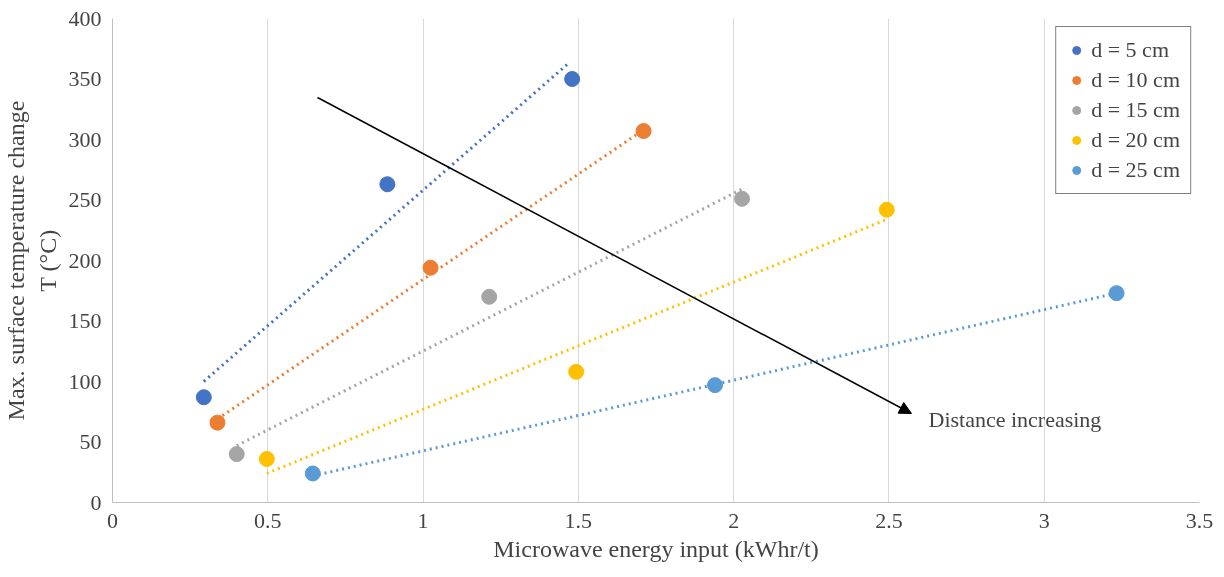 The image size is (1224, 577). I want to click on x-tick-label: 1.5, so click(578, 520).